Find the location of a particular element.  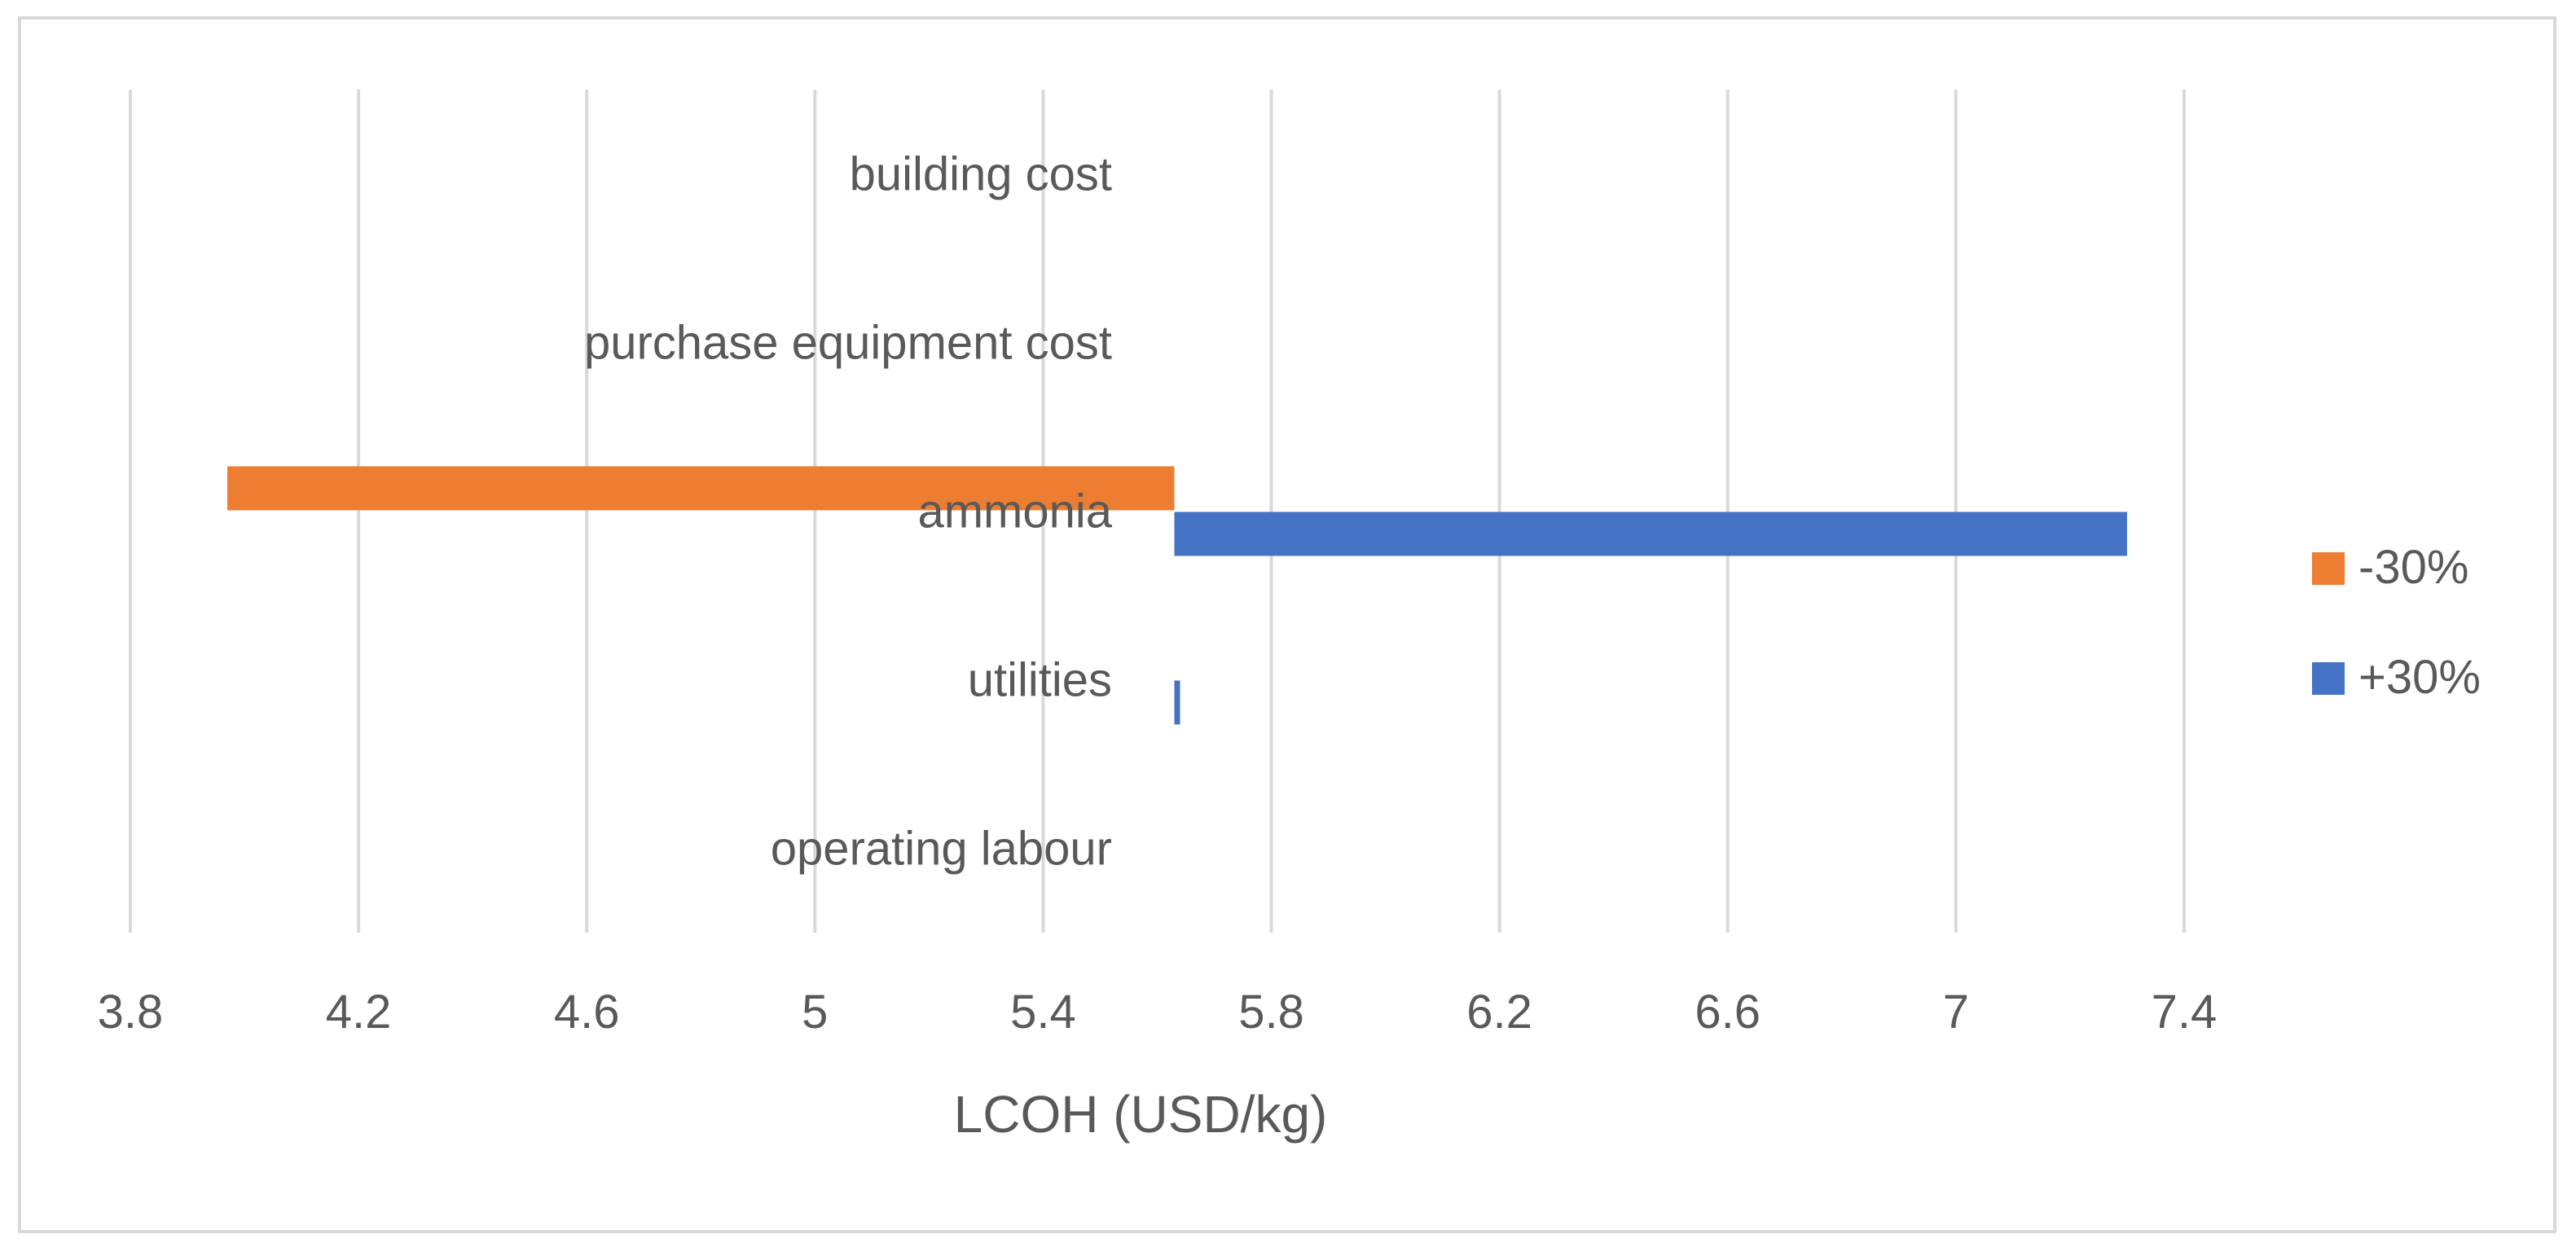

category-label: purchase equipment cost is located at coordinates (848, 343).